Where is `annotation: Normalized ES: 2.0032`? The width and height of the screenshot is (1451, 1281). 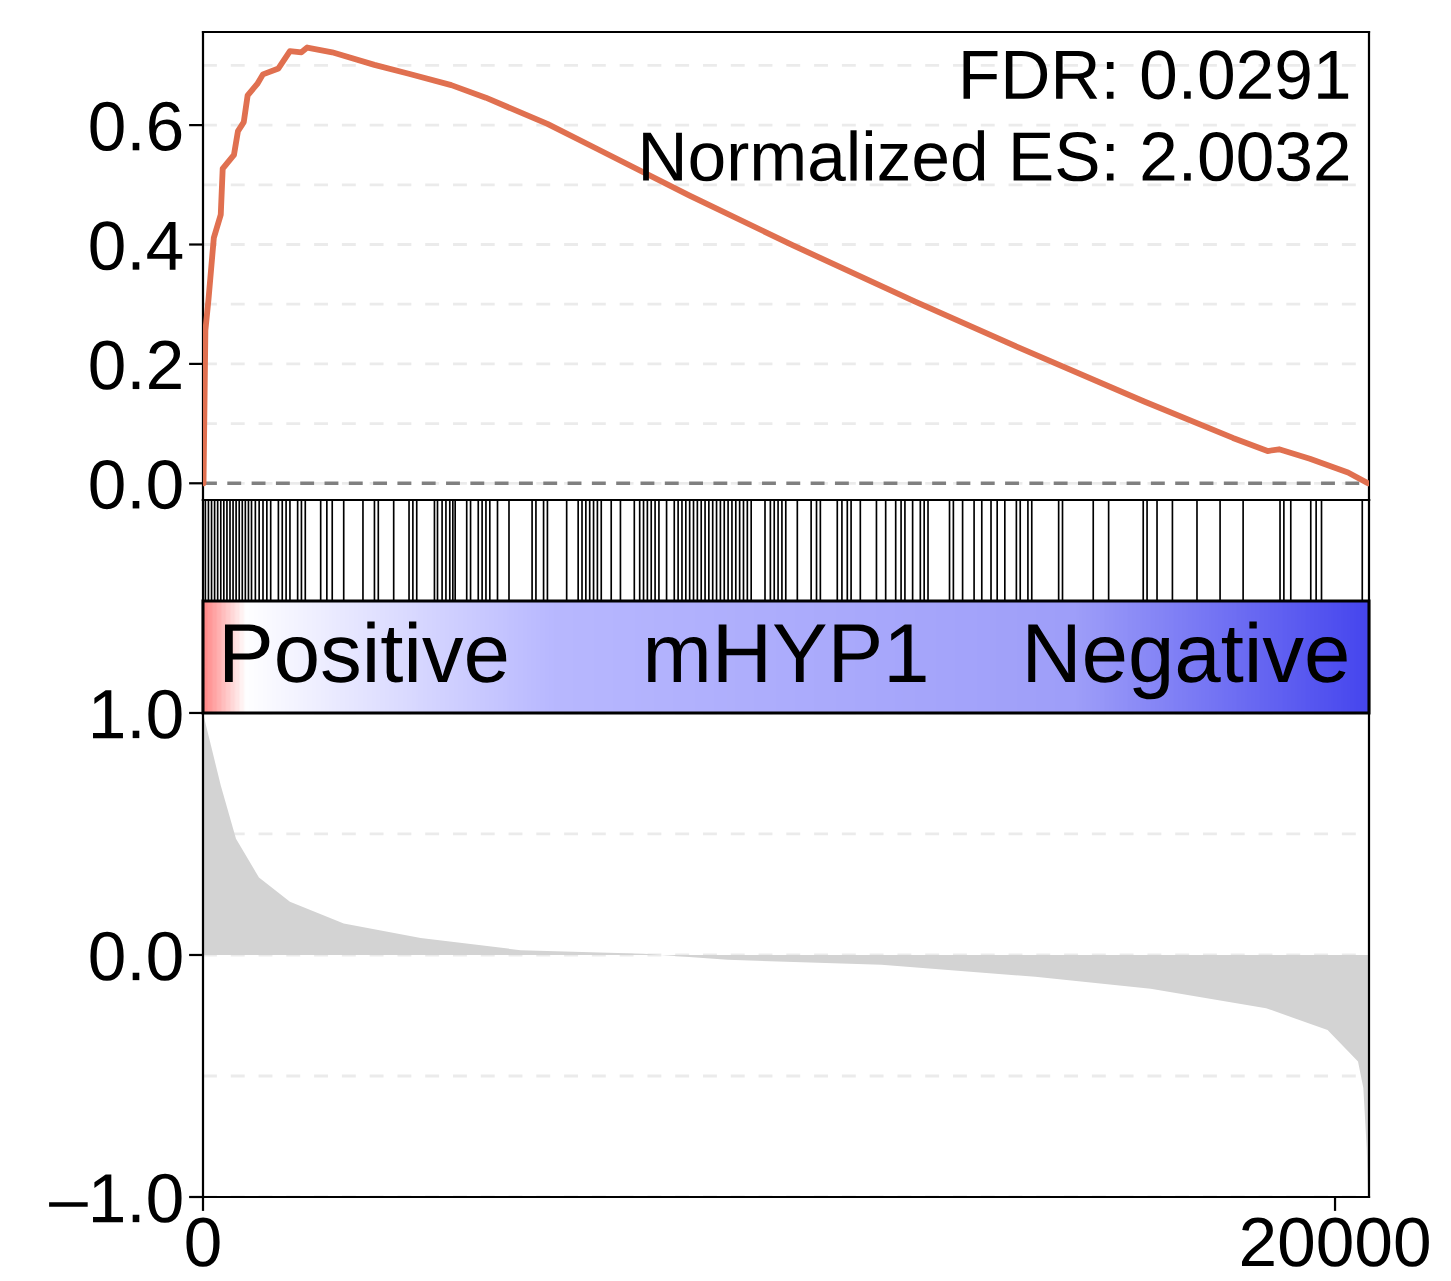
annotation: Normalized ES: 2.0032 is located at coordinates (996, 156).